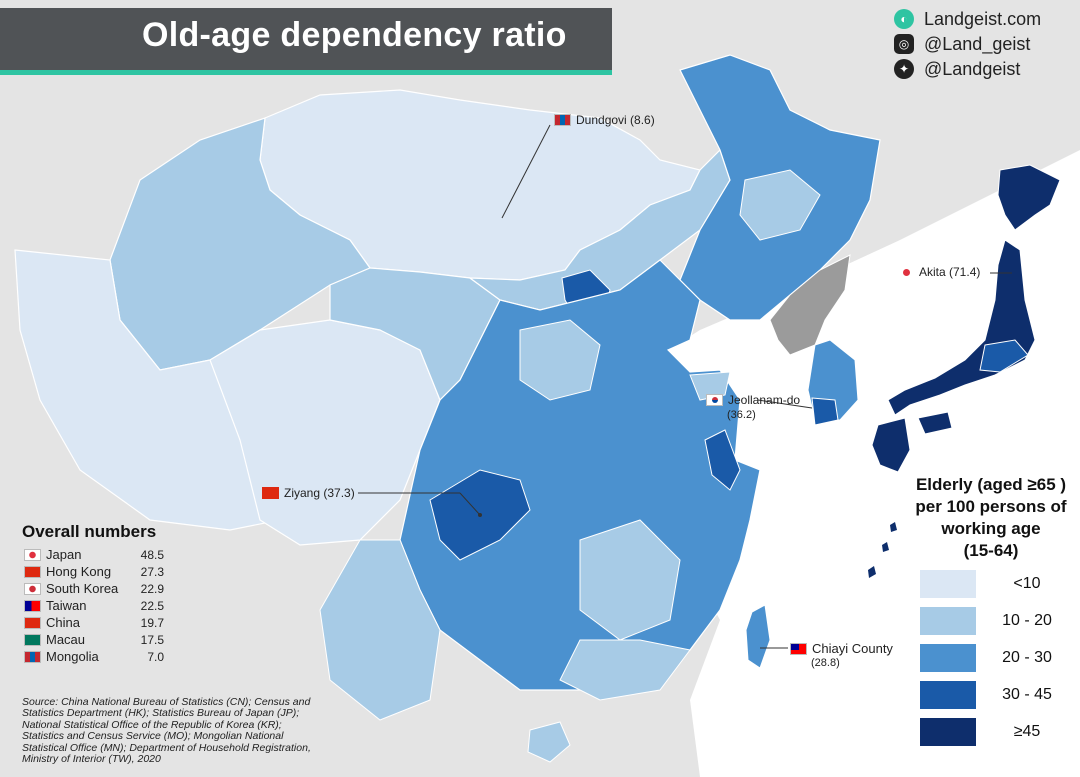 The height and width of the screenshot is (777, 1080). Describe the element at coordinates (152, 554) in the screenshot. I see `overall-row-value: 48.5` at that location.